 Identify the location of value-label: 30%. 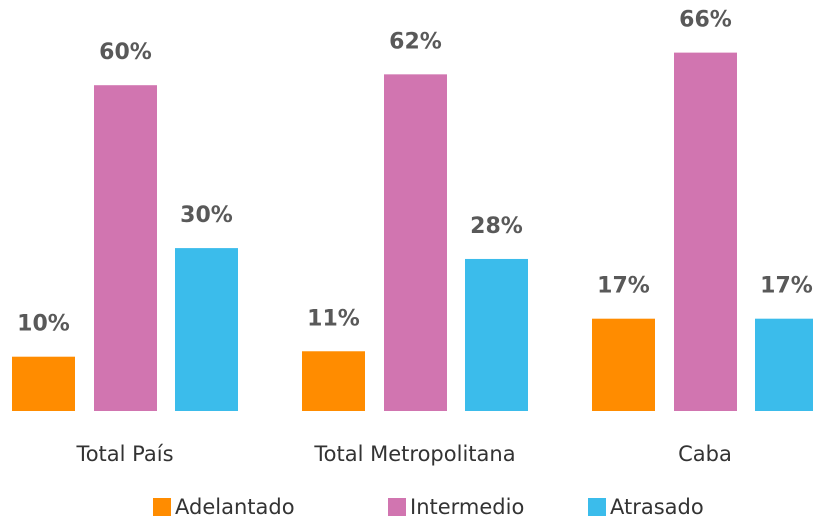
(206, 215).